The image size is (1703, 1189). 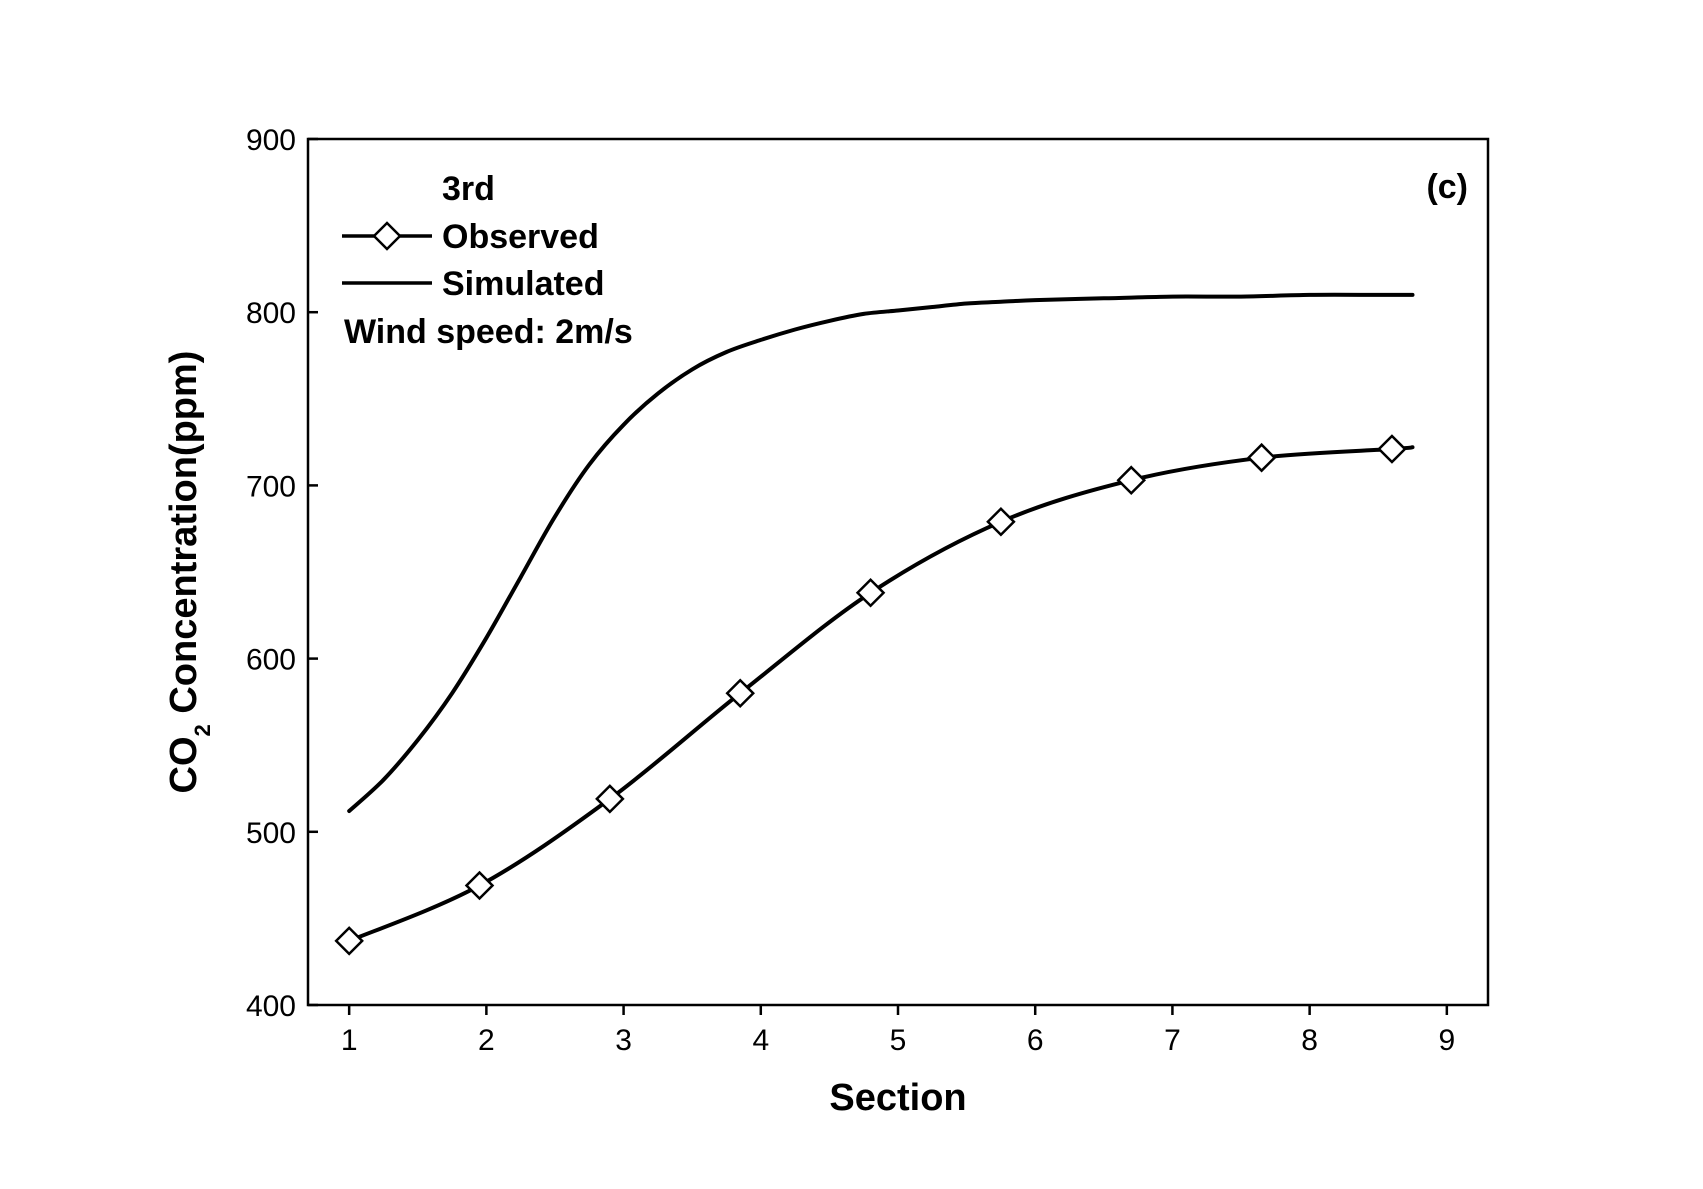 I want to click on x-tick-label: 4, so click(x=760, y=1040).